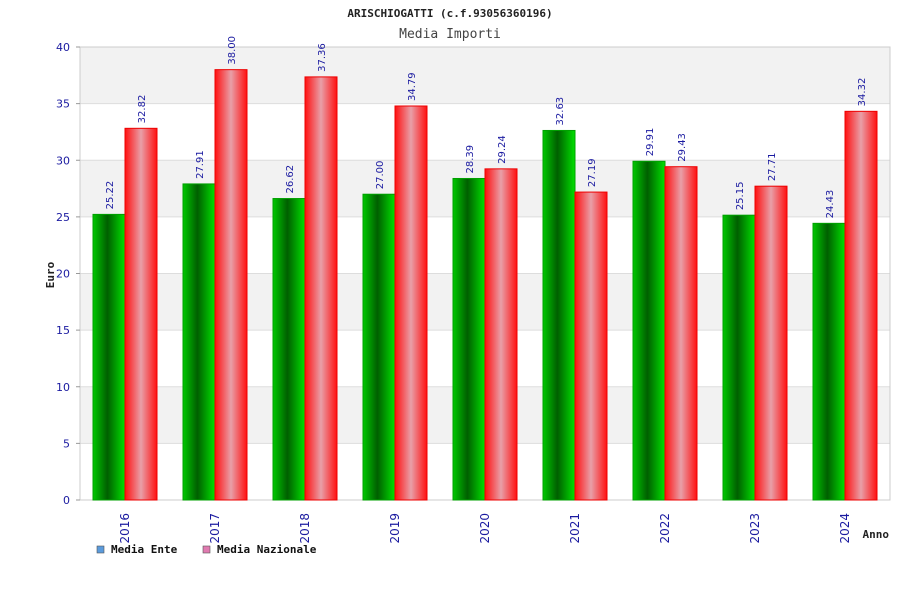  What do you see at coordinates (142, 109) in the screenshot?
I see `data-label: 32.82` at bounding box center [142, 109].